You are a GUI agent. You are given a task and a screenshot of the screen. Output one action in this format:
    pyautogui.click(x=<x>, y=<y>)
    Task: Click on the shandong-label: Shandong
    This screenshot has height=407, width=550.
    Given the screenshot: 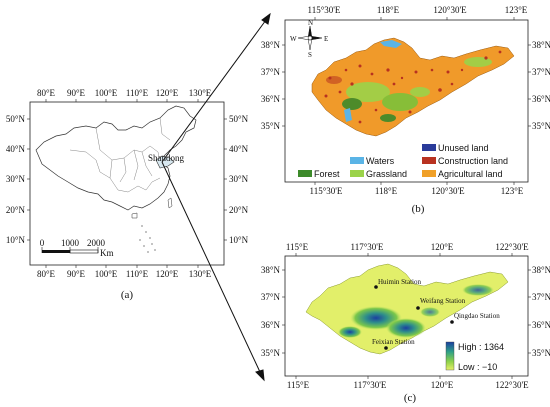 What is the action you would take?
    pyautogui.click(x=166, y=158)
    